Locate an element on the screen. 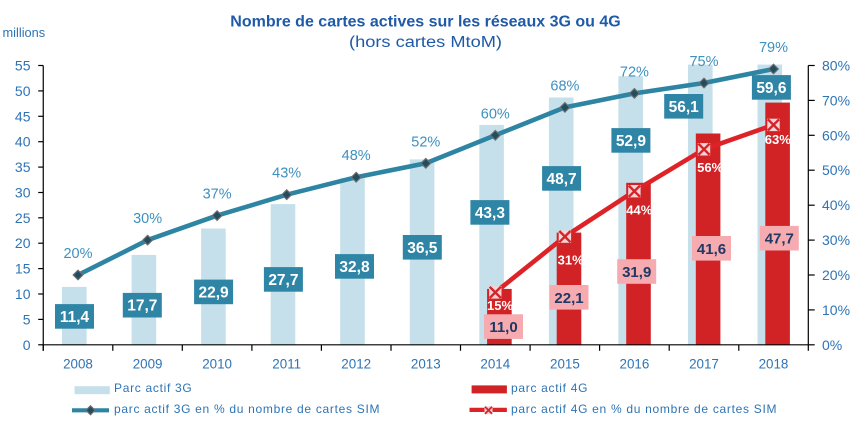 The image size is (867, 427). svg-text: 75% is located at coordinates (703, 62).